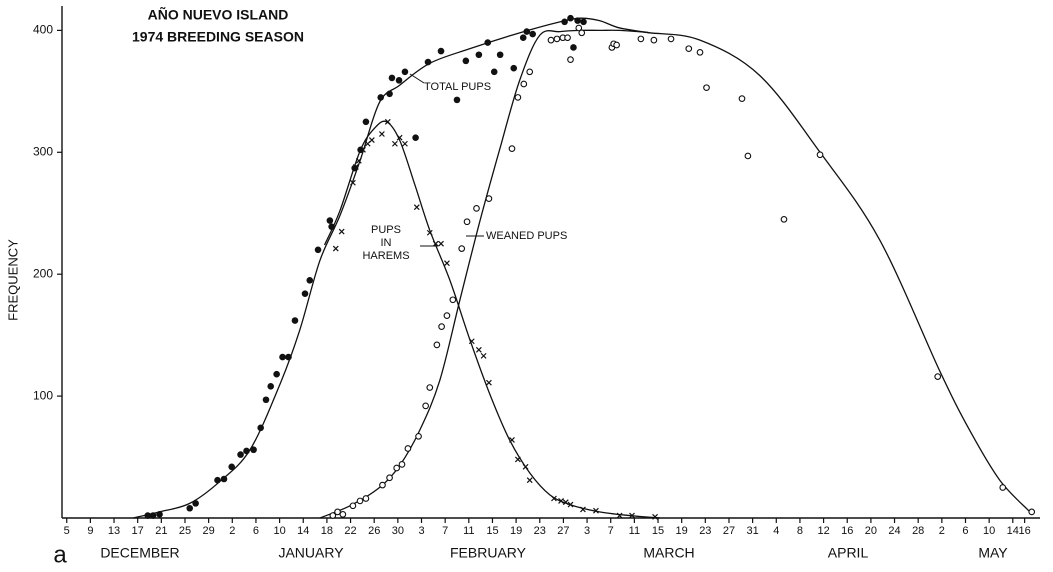 This screenshot has height=572, width=1053. I want to click on month-label: APRIL, so click(848, 553).